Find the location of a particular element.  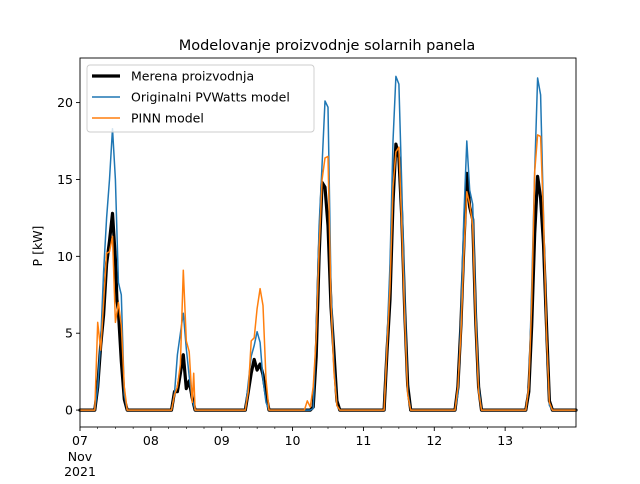

y-tick-label-3: 15 is located at coordinates (65, 179).